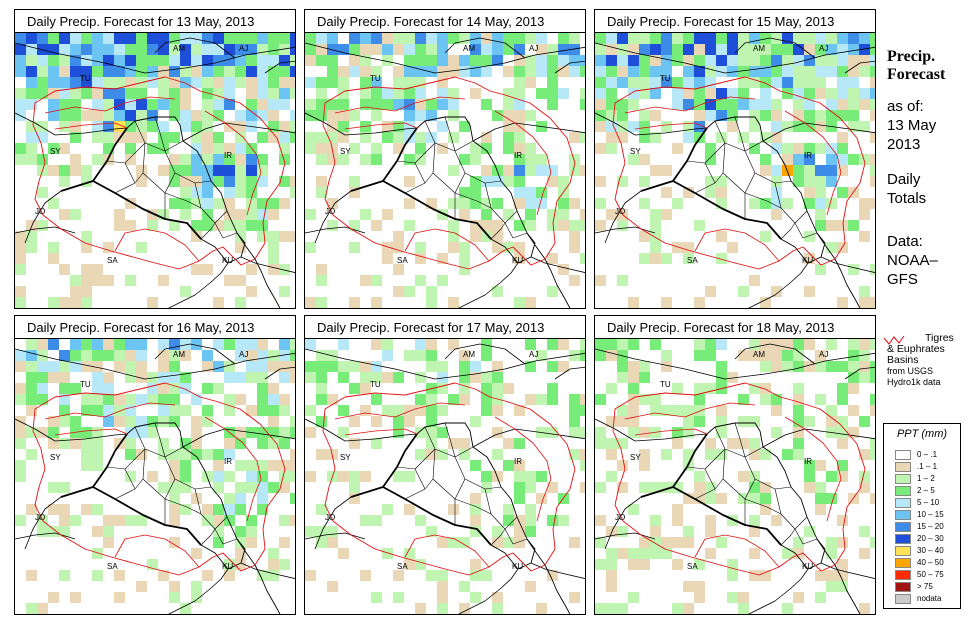 The width and height of the screenshot is (971, 635). Describe the element at coordinates (928, 492) in the screenshot. I see `ppt-legend-item: 2 – 5` at that location.